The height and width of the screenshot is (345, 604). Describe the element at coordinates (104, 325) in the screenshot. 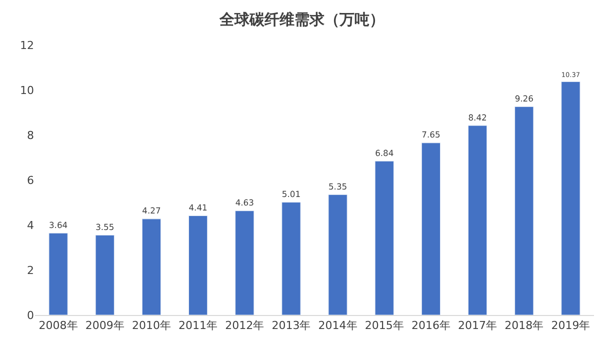

I see `x-tick-label: 2009年` at that location.